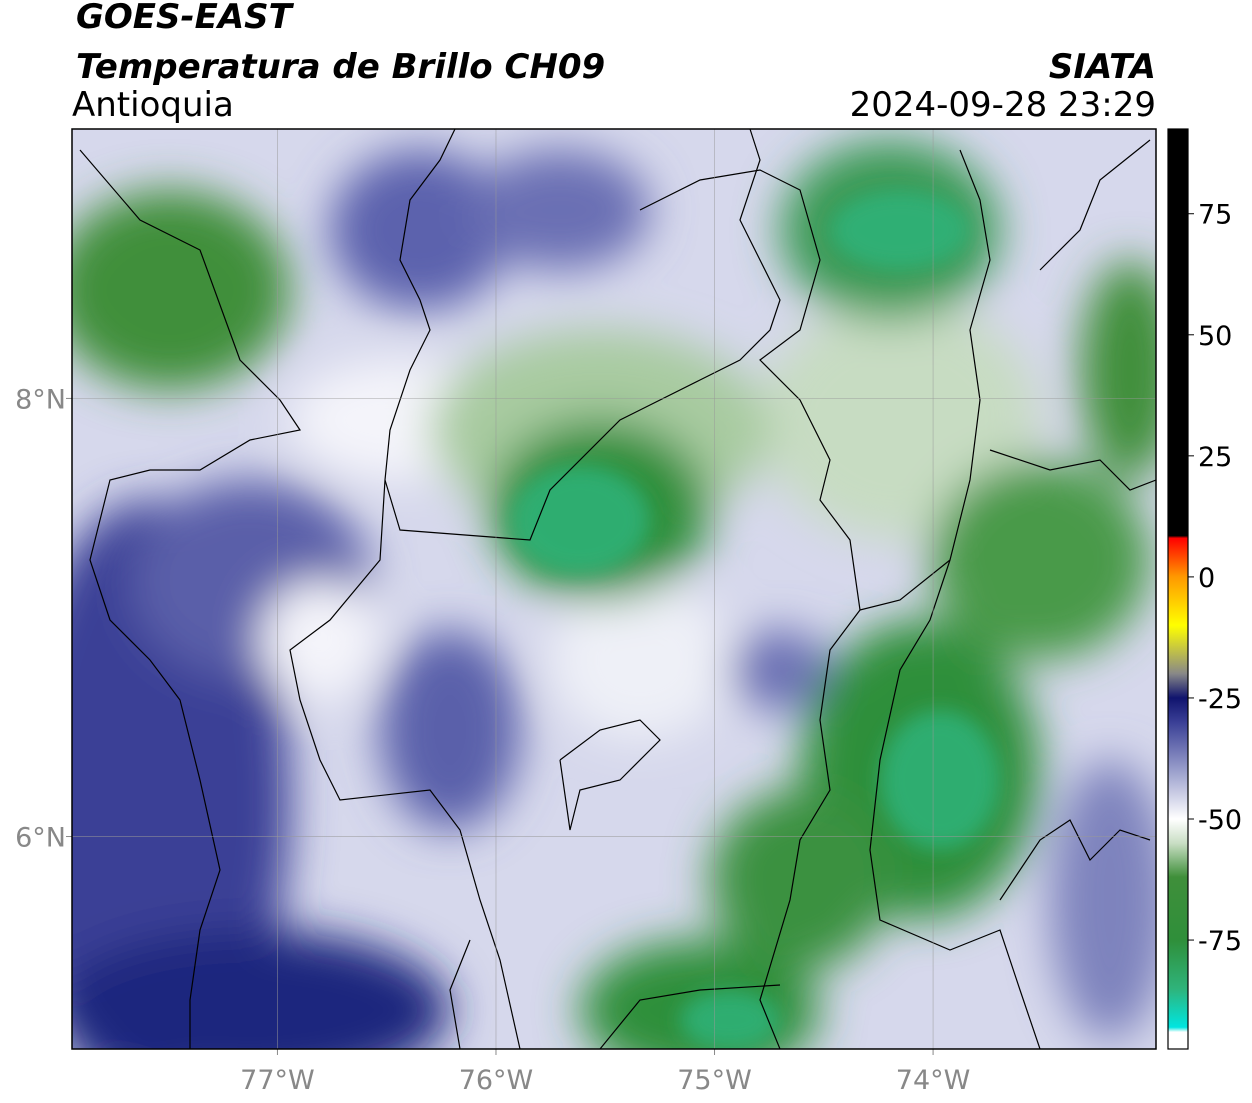 The image size is (1252, 1103). Describe the element at coordinates (153, 105) in the screenshot. I see `region: Antioquia` at that location.